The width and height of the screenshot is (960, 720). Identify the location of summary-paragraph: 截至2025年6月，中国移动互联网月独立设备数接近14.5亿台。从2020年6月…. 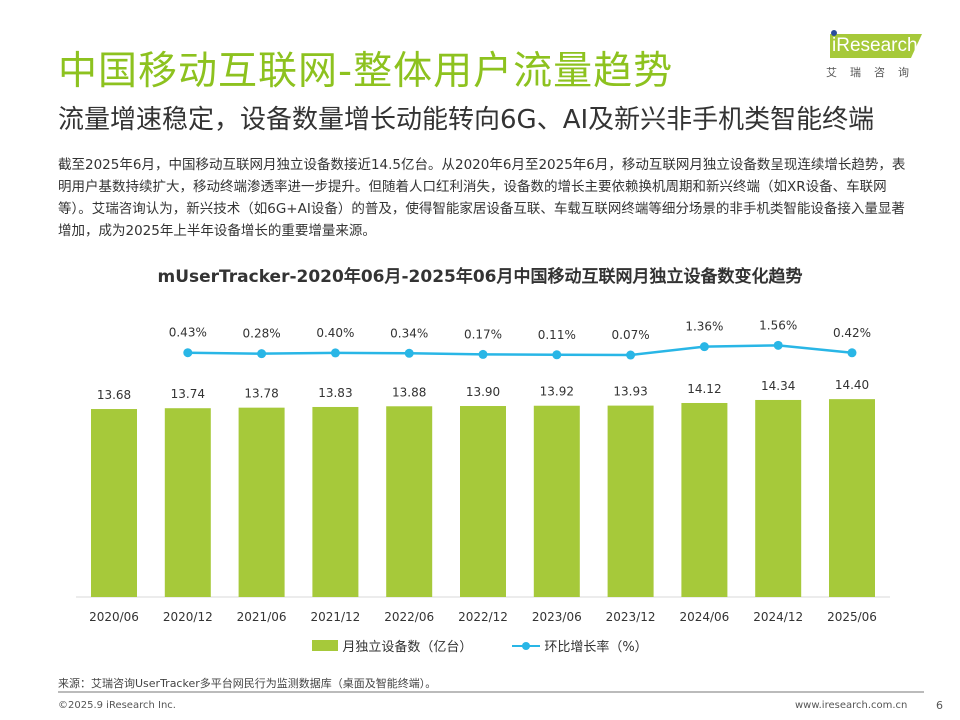
(482, 198).